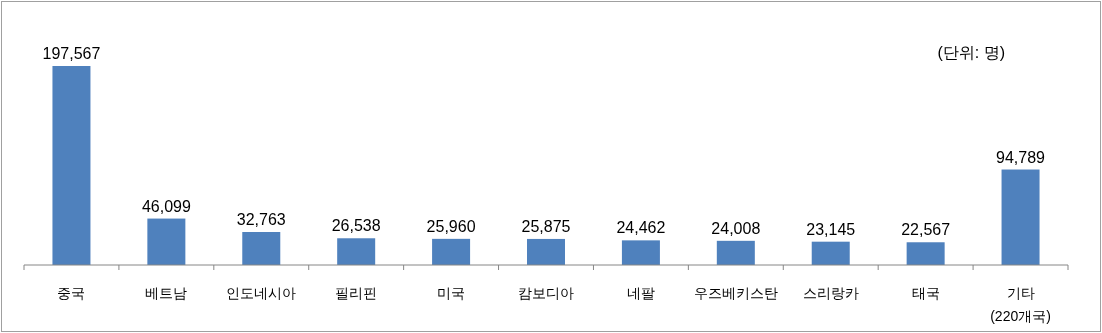 This screenshot has height=333, width=1102. Describe the element at coordinates (71, 53) in the screenshot. I see `data-label: 197,567` at that location.